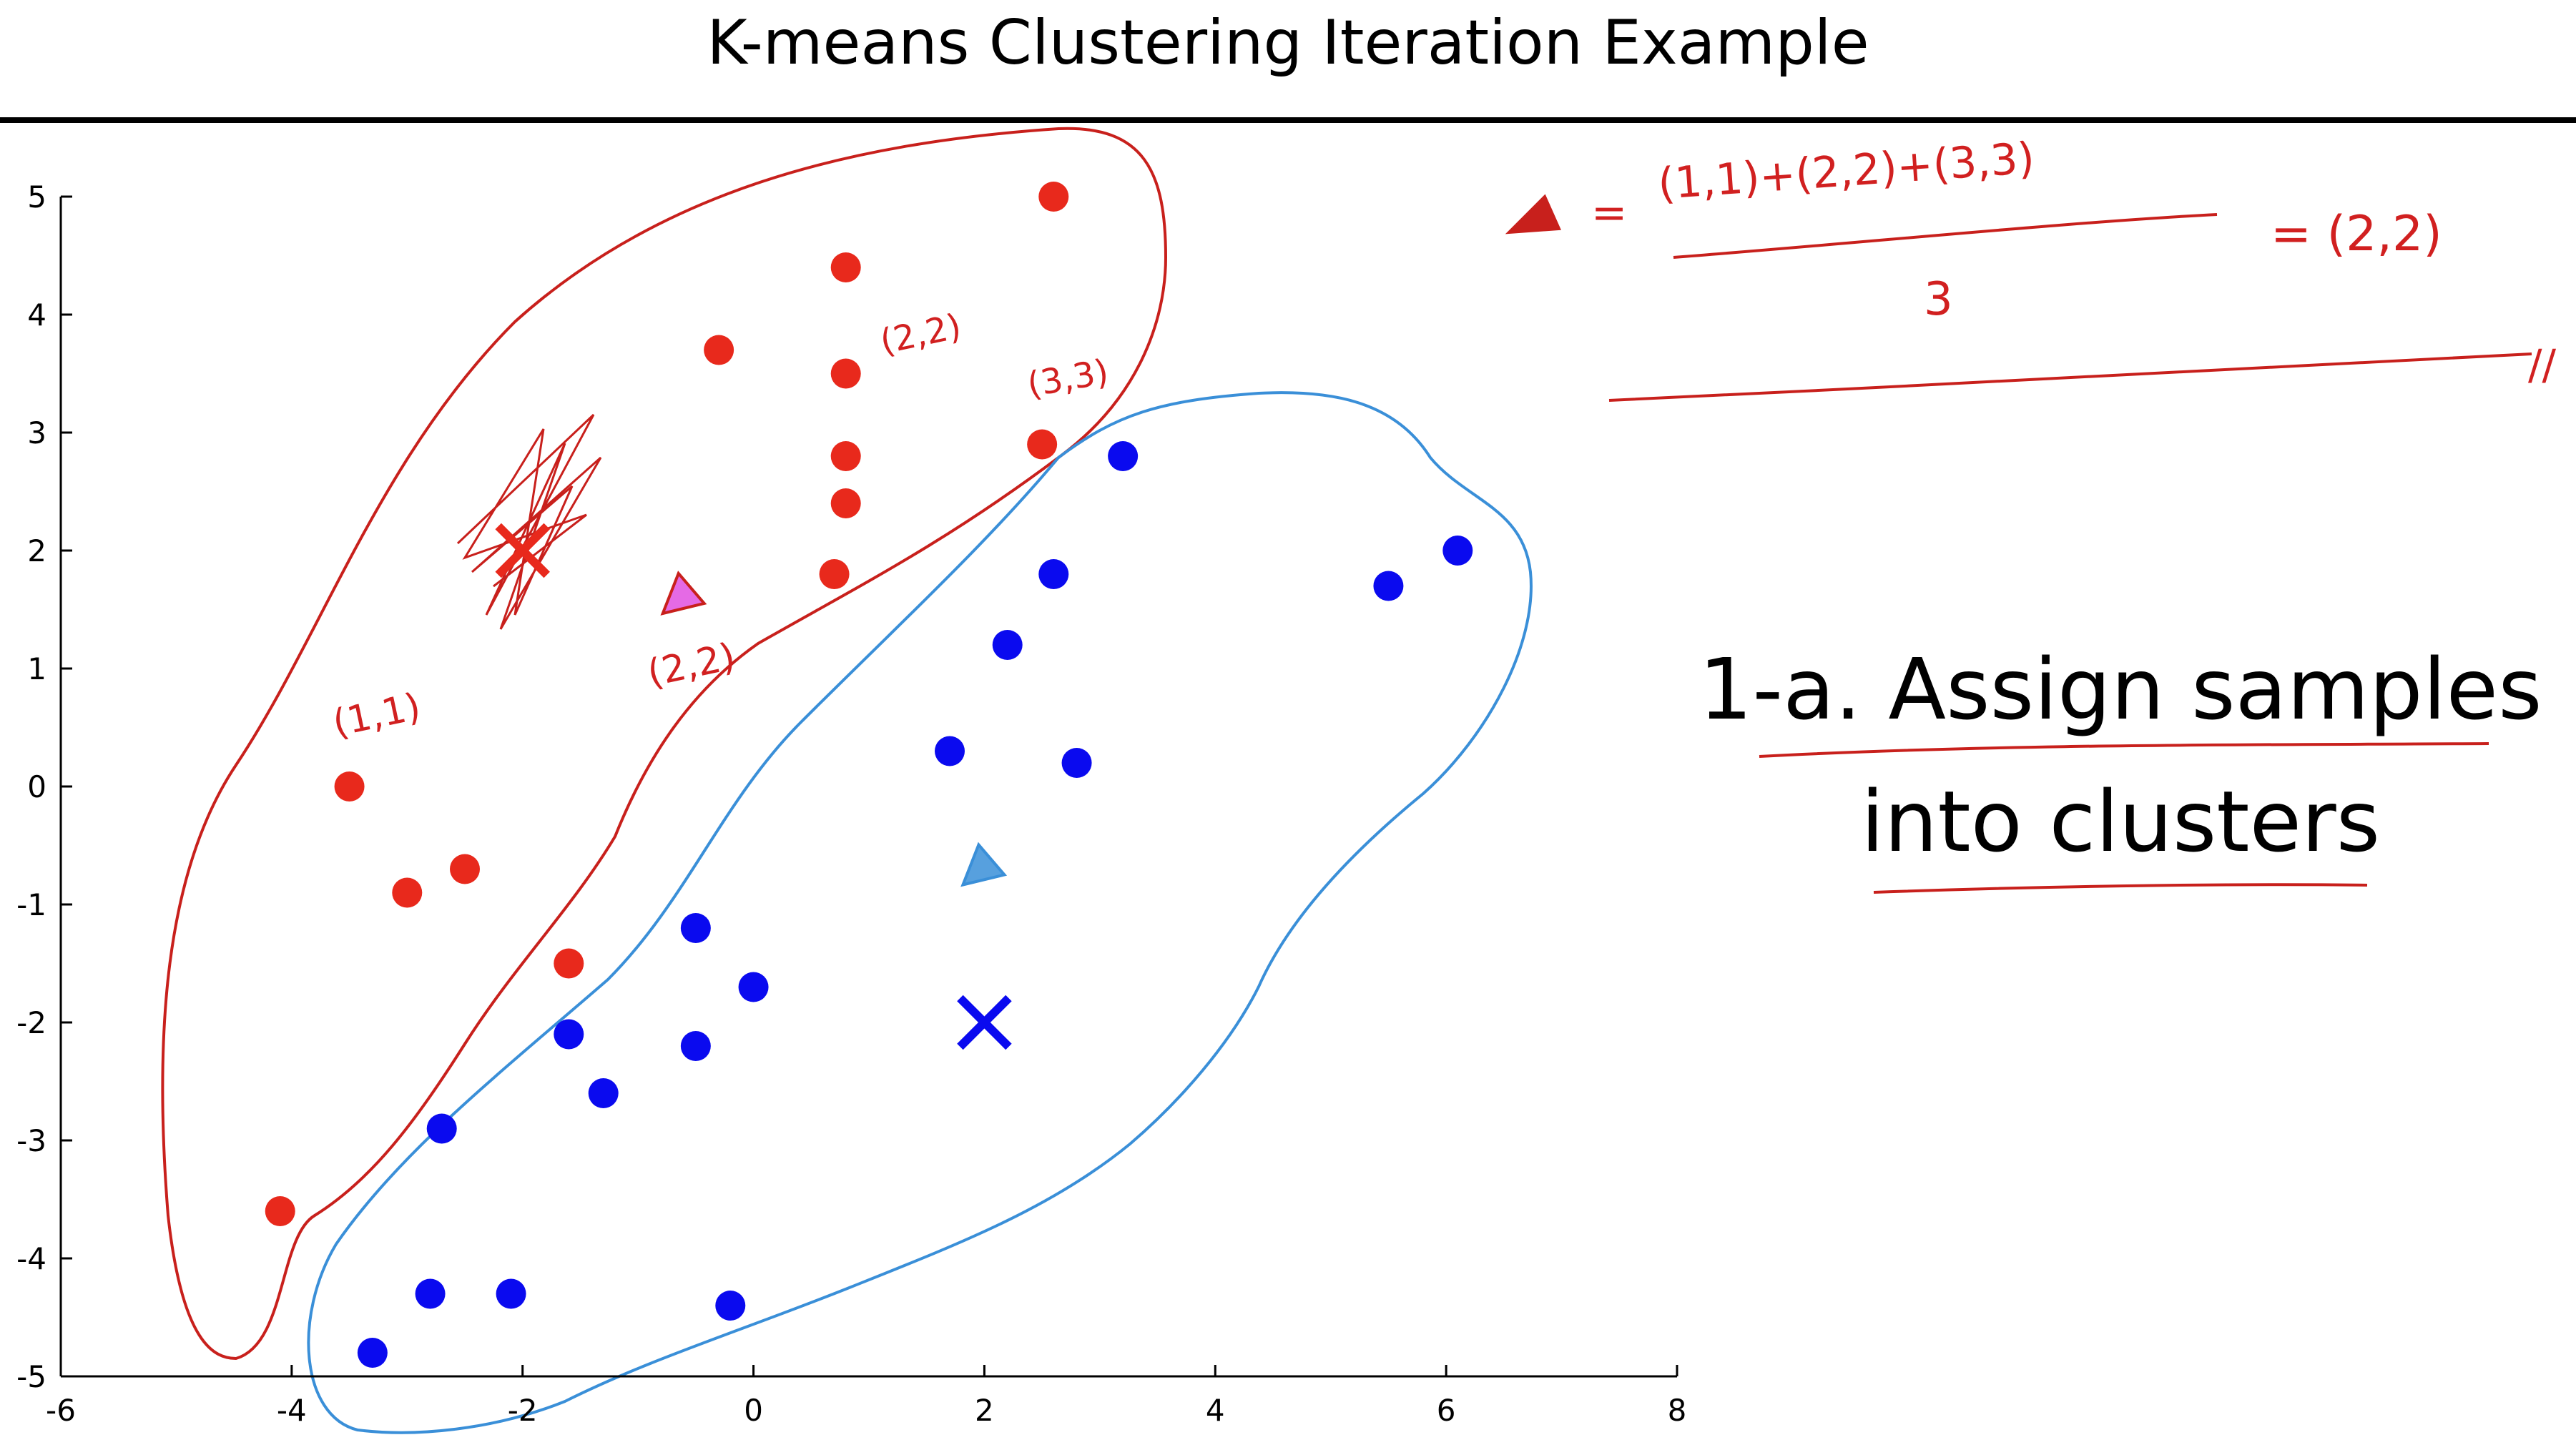 The width and height of the screenshot is (2576, 1450). Describe the element at coordinates (921, 334) in the screenshot. I see `annotation-label-22-top: (2,2)` at that location.